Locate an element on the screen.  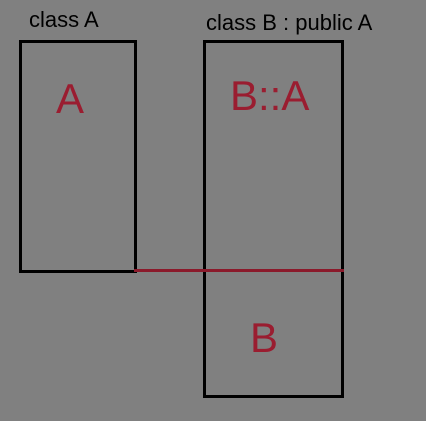
class-b-caption: class B : public A is located at coordinates (289, 22).